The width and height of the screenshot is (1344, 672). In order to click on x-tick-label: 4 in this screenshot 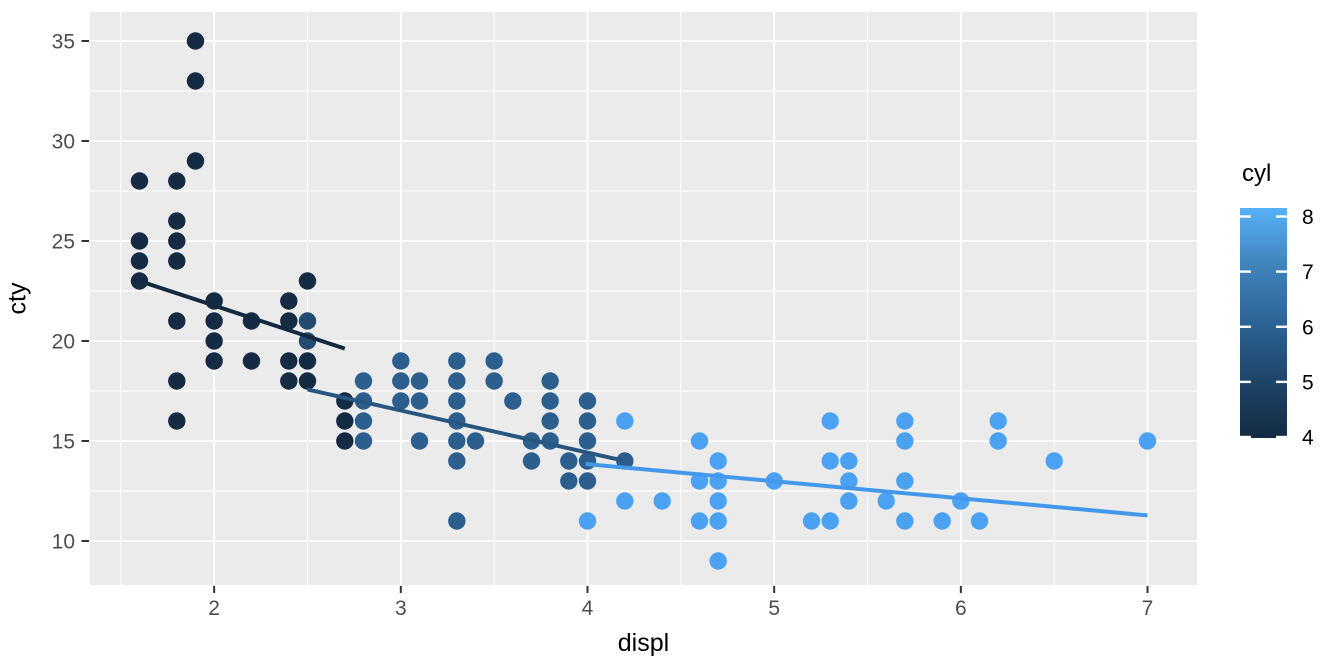, I will do `click(588, 608)`.